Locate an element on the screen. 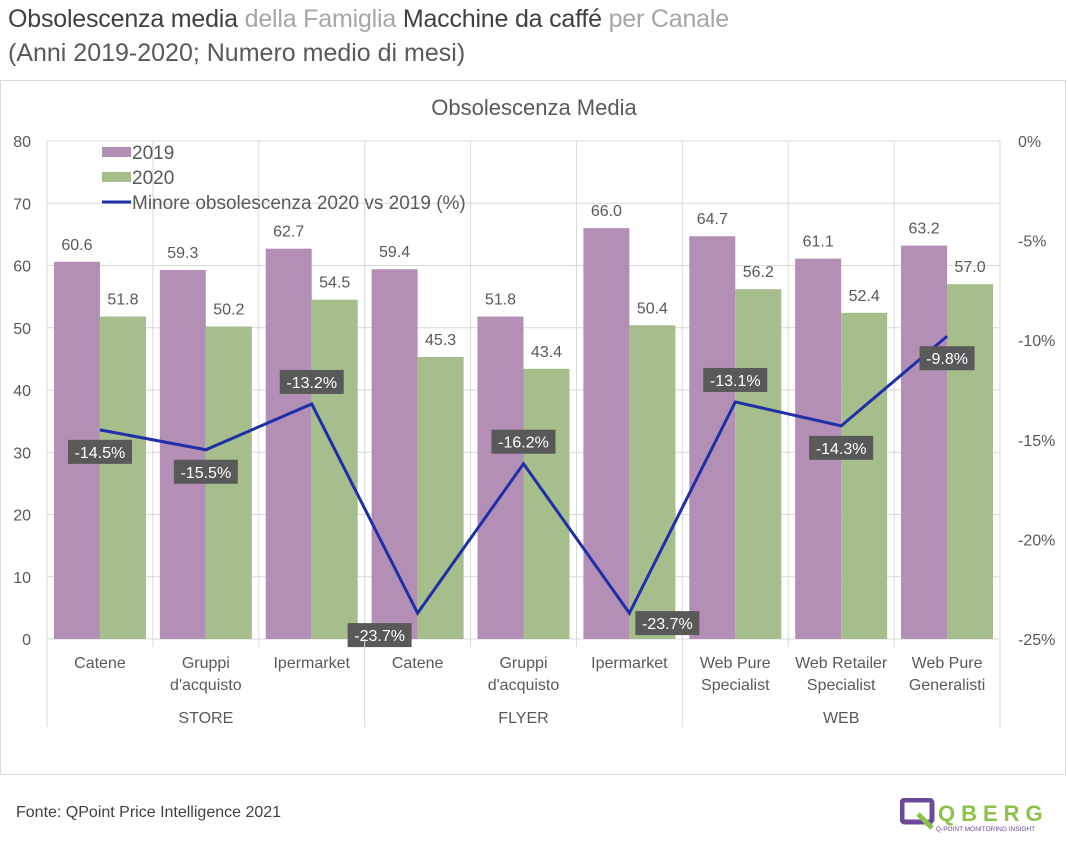  category-label: Web Retailer is located at coordinates (841, 663).